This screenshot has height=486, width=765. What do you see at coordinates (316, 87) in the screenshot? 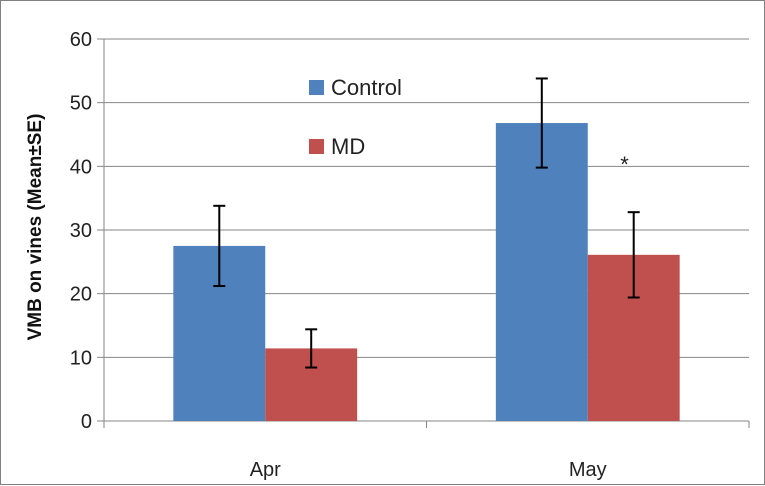
I see `legend-swatch-control` at bounding box center [316, 87].